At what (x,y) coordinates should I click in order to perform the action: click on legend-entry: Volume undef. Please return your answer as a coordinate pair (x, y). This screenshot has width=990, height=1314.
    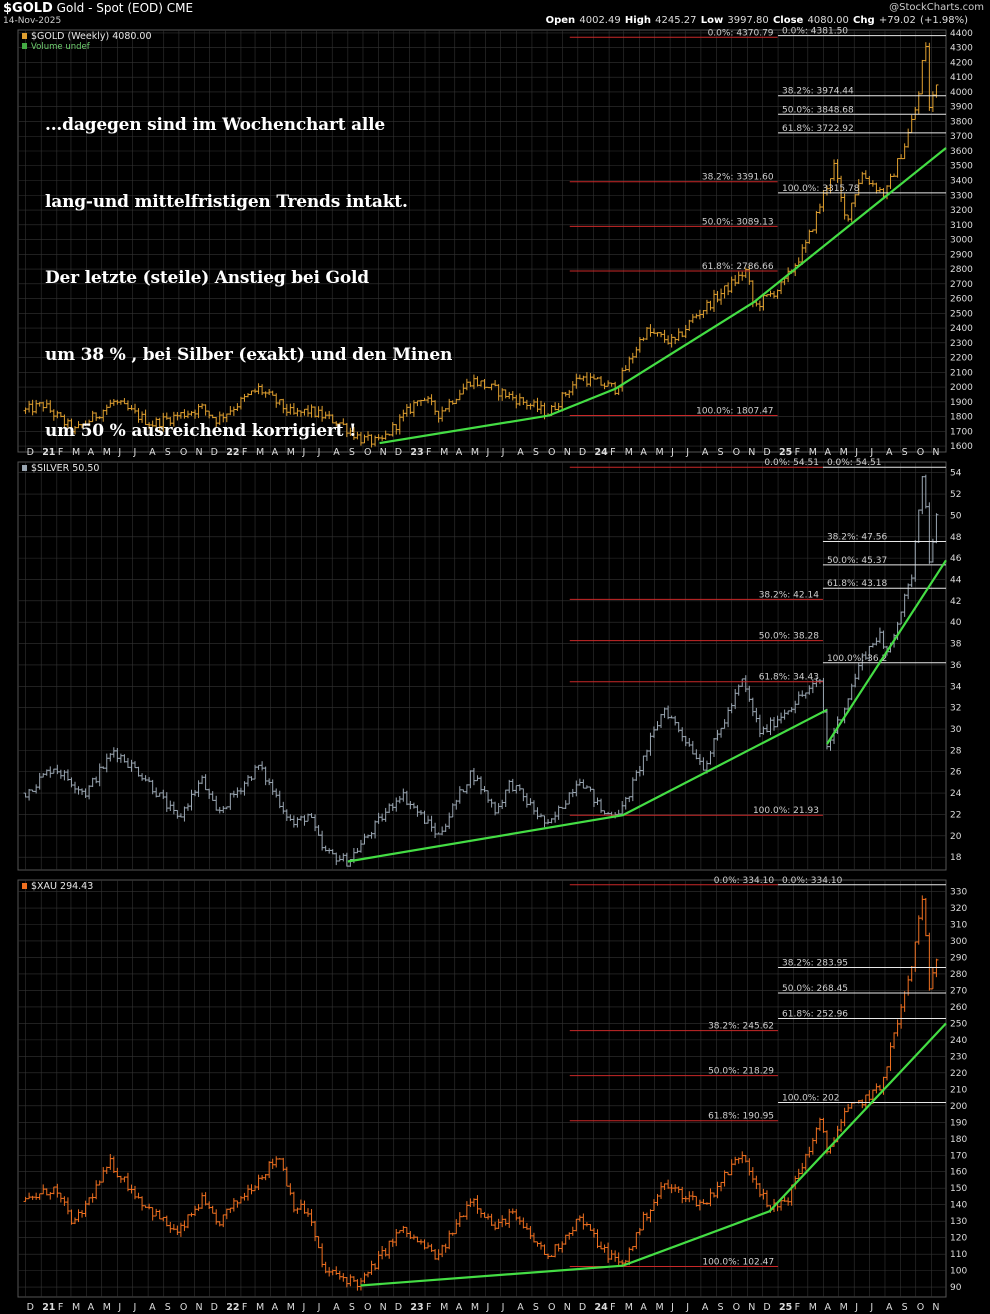
    Looking at the image, I should click on (61, 47).